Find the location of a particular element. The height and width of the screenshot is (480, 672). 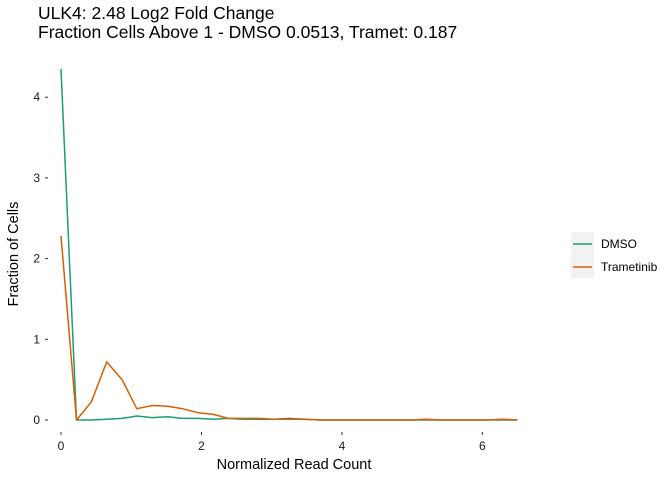

legend: DMSO Trametinib is located at coordinates (614, 255).